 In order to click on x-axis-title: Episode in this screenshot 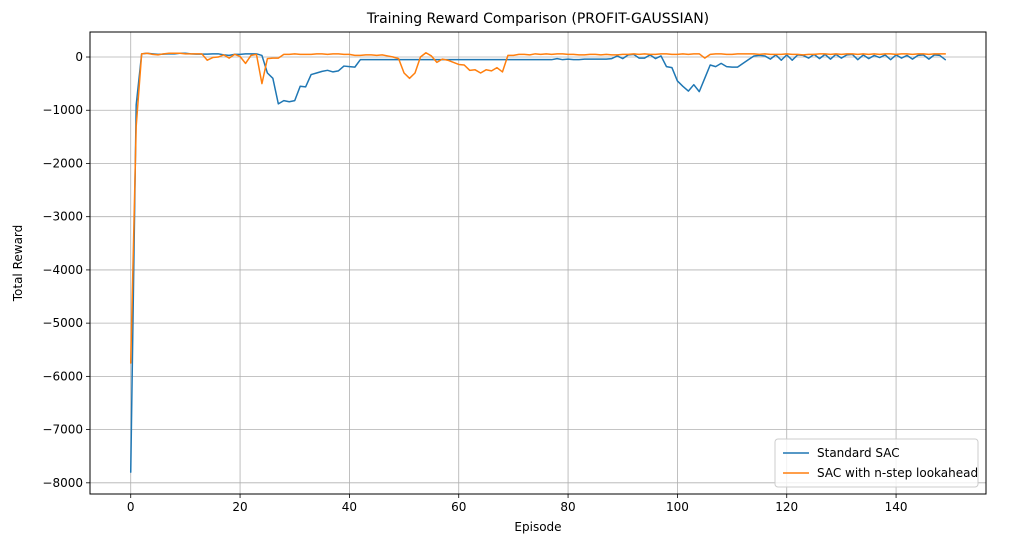, I will do `click(537, 527)`.